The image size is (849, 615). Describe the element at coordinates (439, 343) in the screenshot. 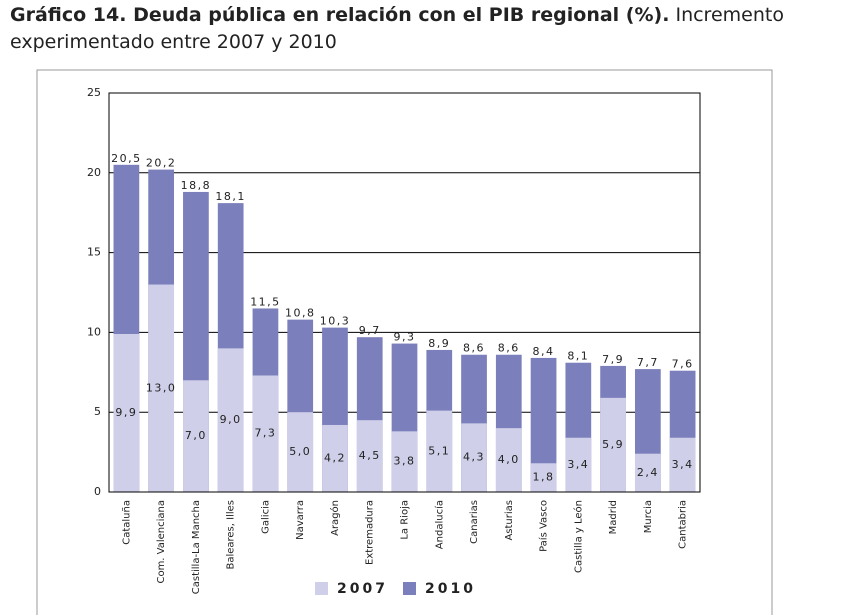

I see `value-label: 8,9` at that location.